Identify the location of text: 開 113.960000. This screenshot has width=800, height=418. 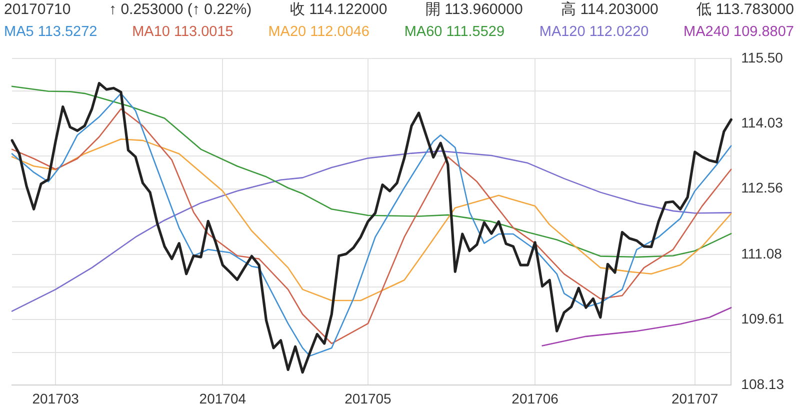
(474, 10).